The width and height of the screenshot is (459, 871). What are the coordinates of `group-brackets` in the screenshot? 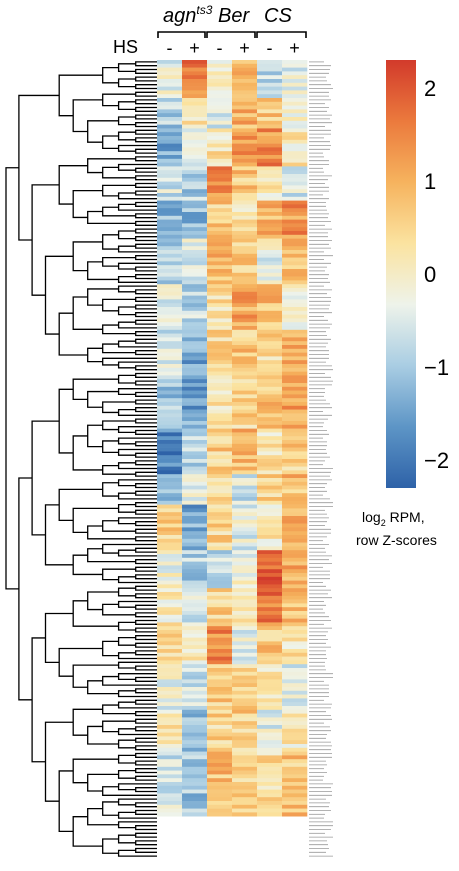 It's located at (232, 34).